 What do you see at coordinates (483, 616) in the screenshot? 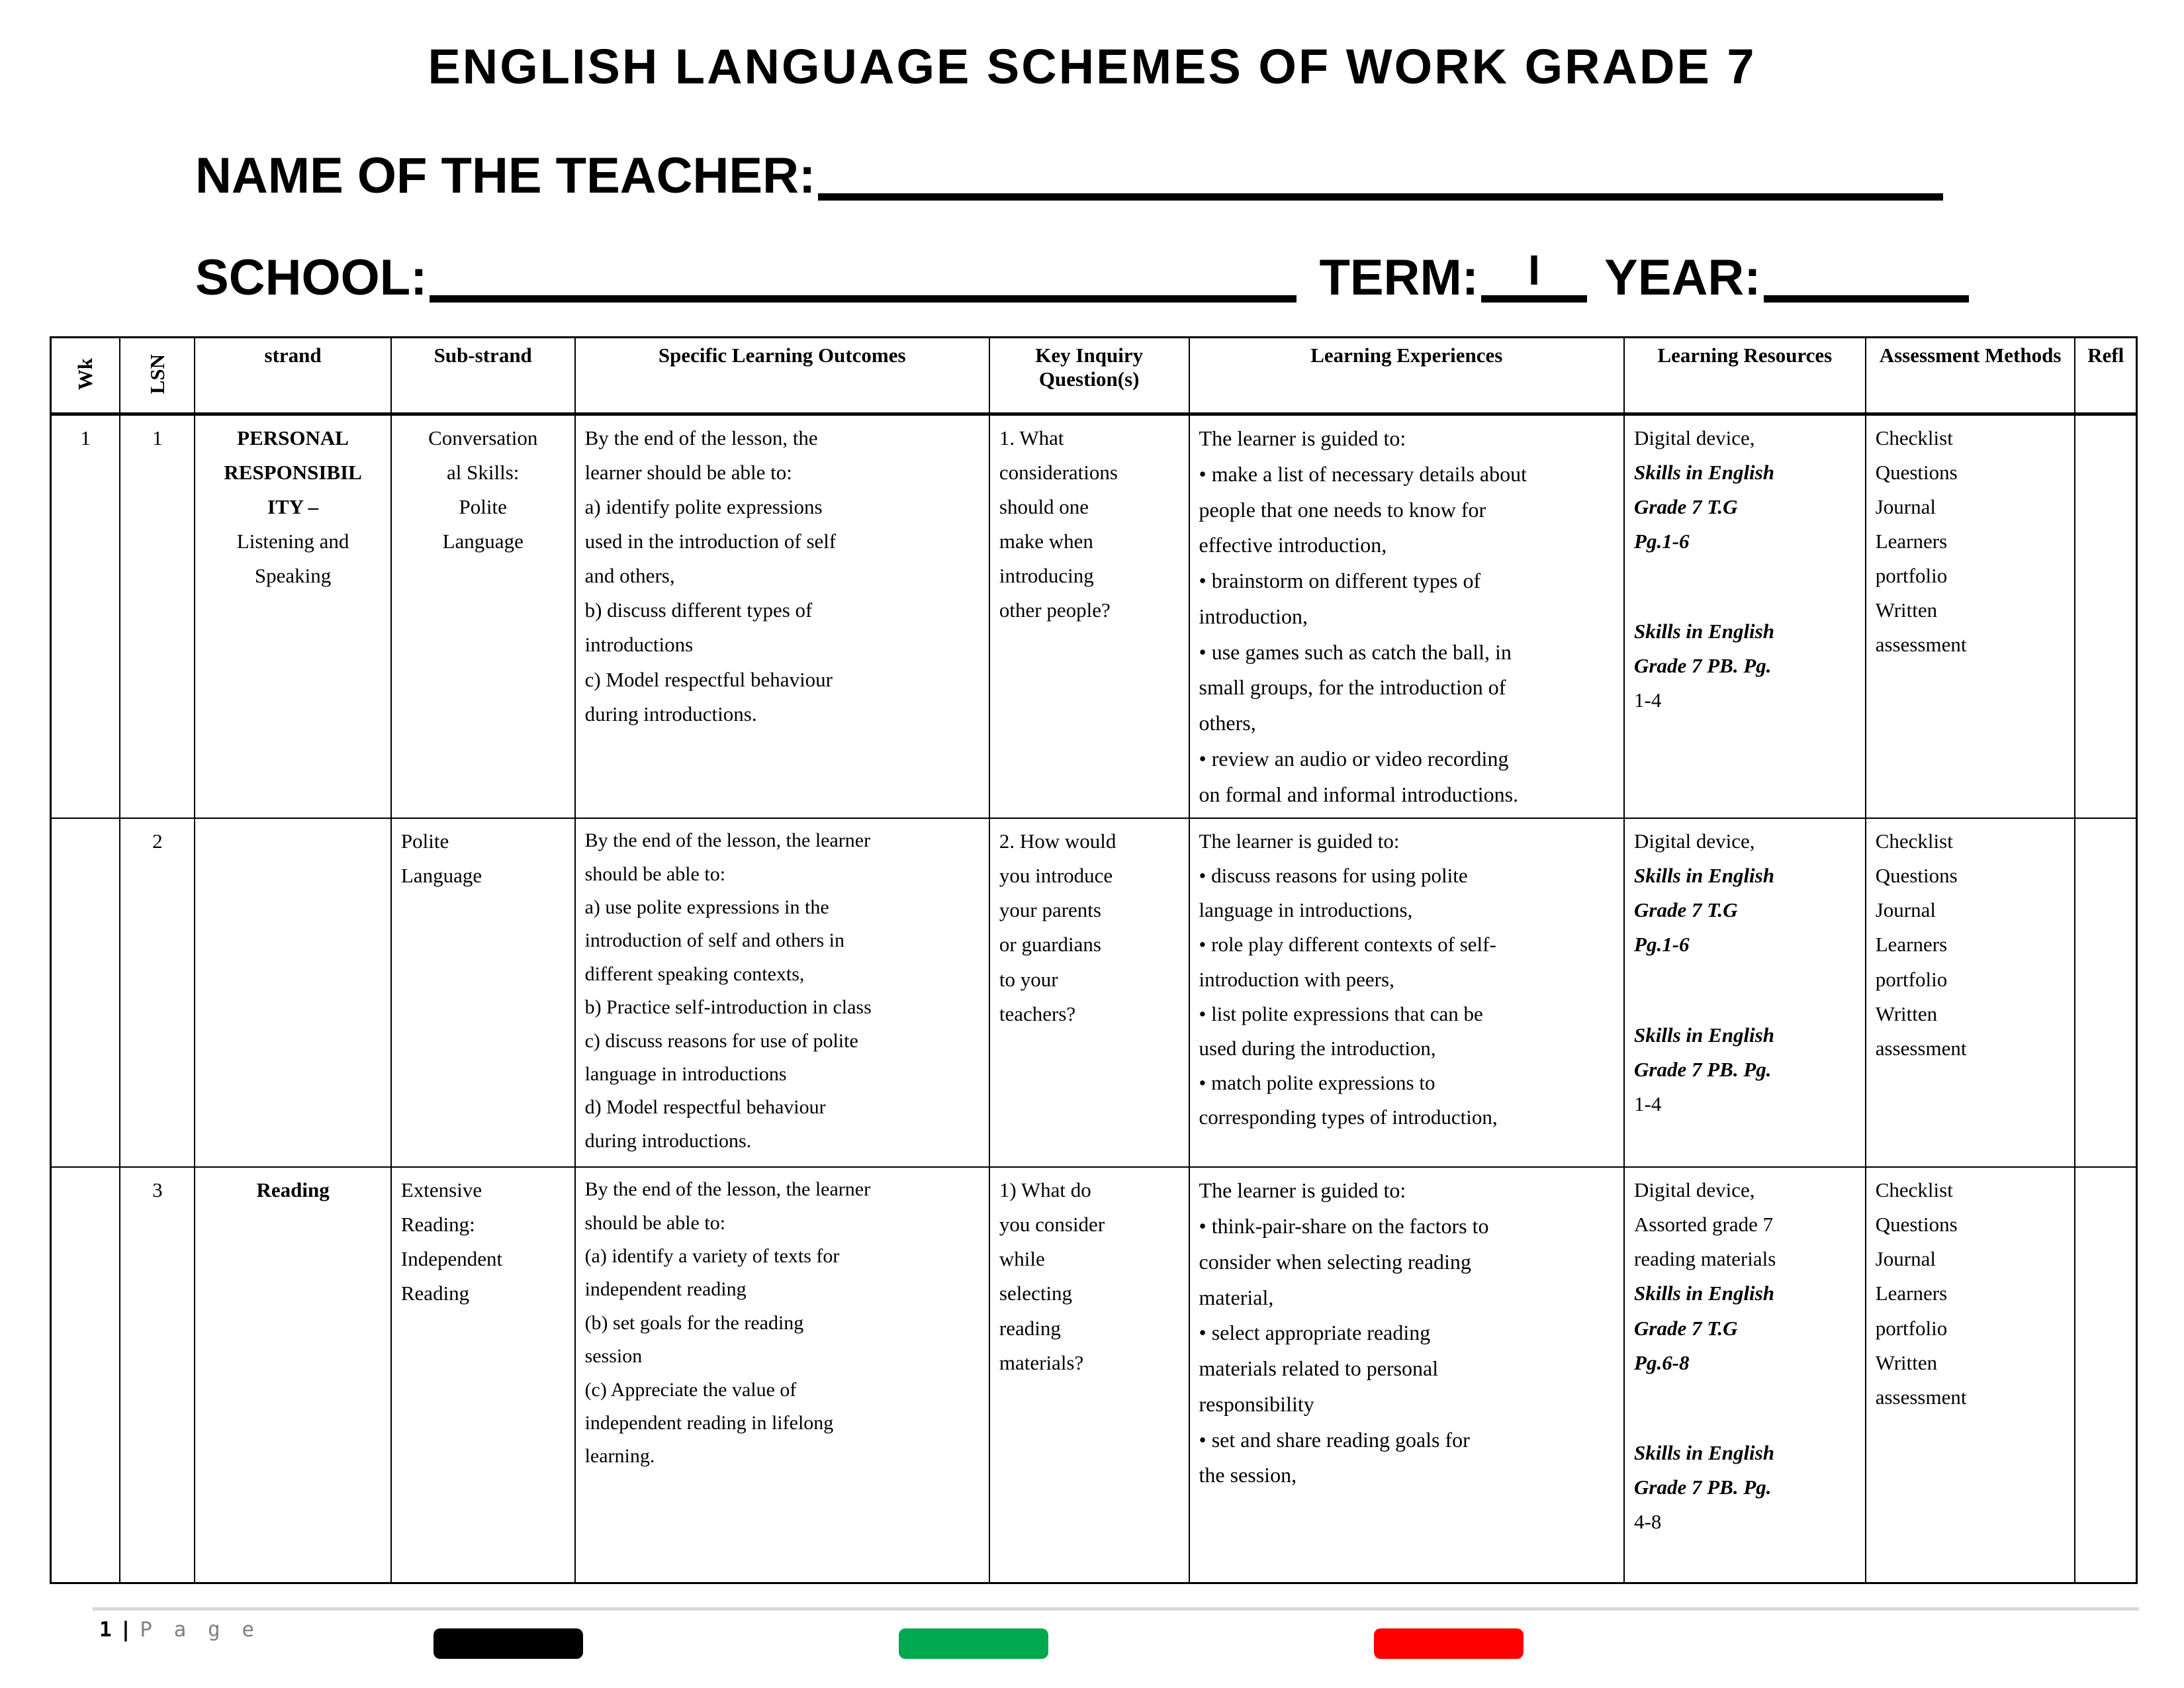
I see `cell-substrand: Conversation al Skills: Polite Language` at bounding box center [483, 616].